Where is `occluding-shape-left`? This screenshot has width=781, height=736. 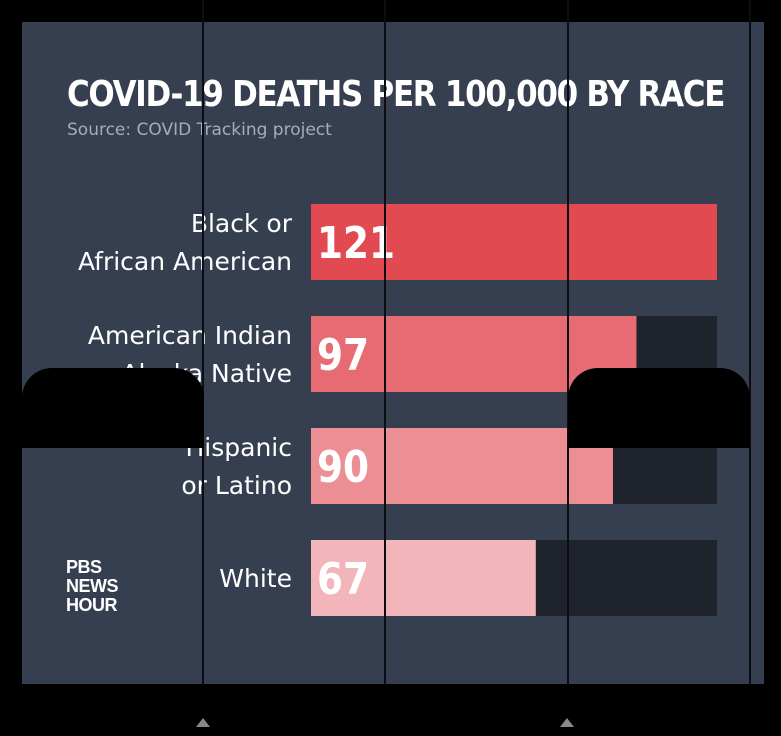 occluding-shape-left is located at coordinates (113, 408).